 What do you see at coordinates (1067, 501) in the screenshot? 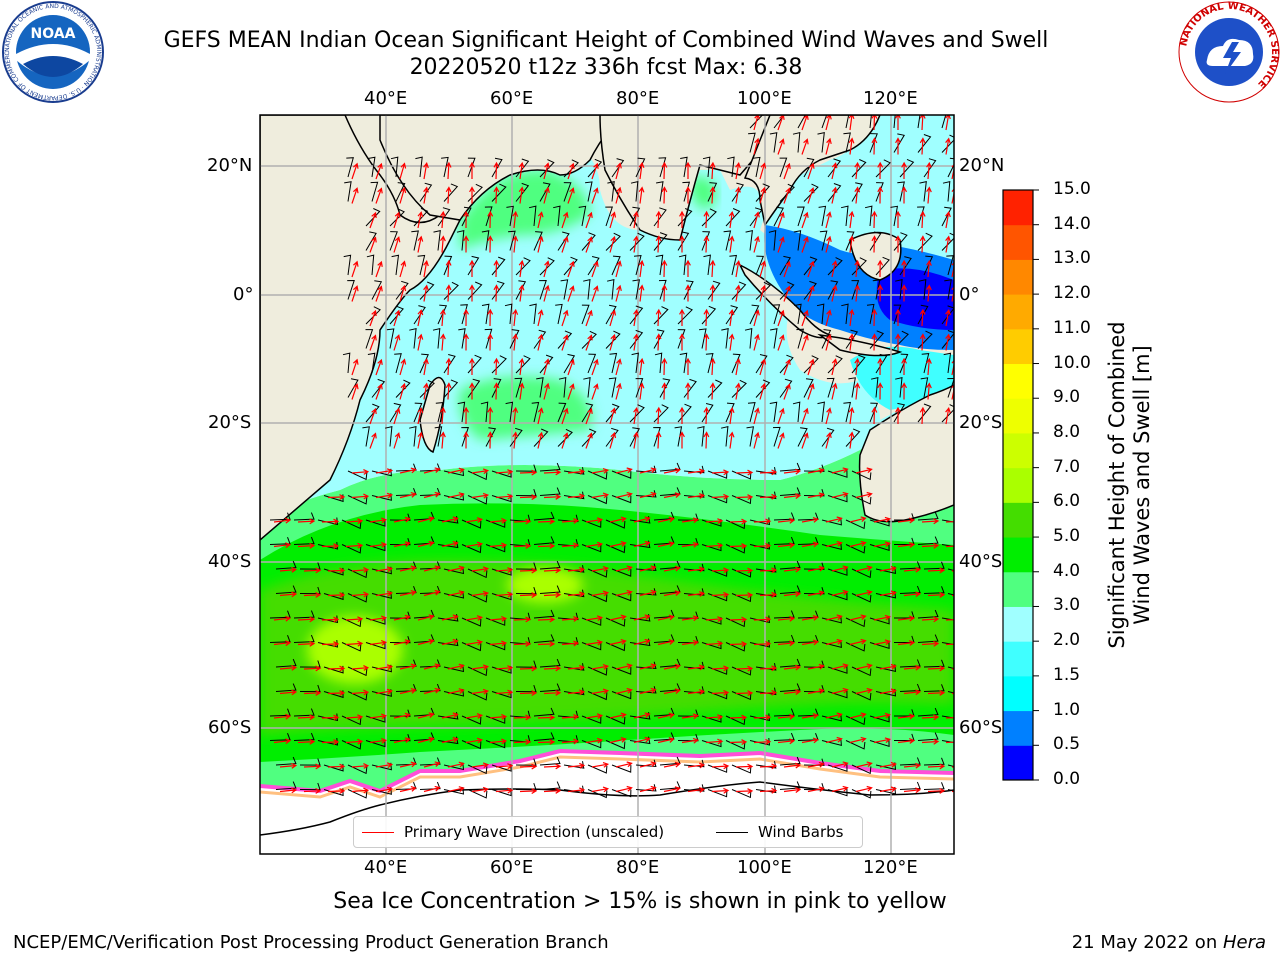
I see `colorbar-tick-label: 6.0` at bounding box center [1067, 501].